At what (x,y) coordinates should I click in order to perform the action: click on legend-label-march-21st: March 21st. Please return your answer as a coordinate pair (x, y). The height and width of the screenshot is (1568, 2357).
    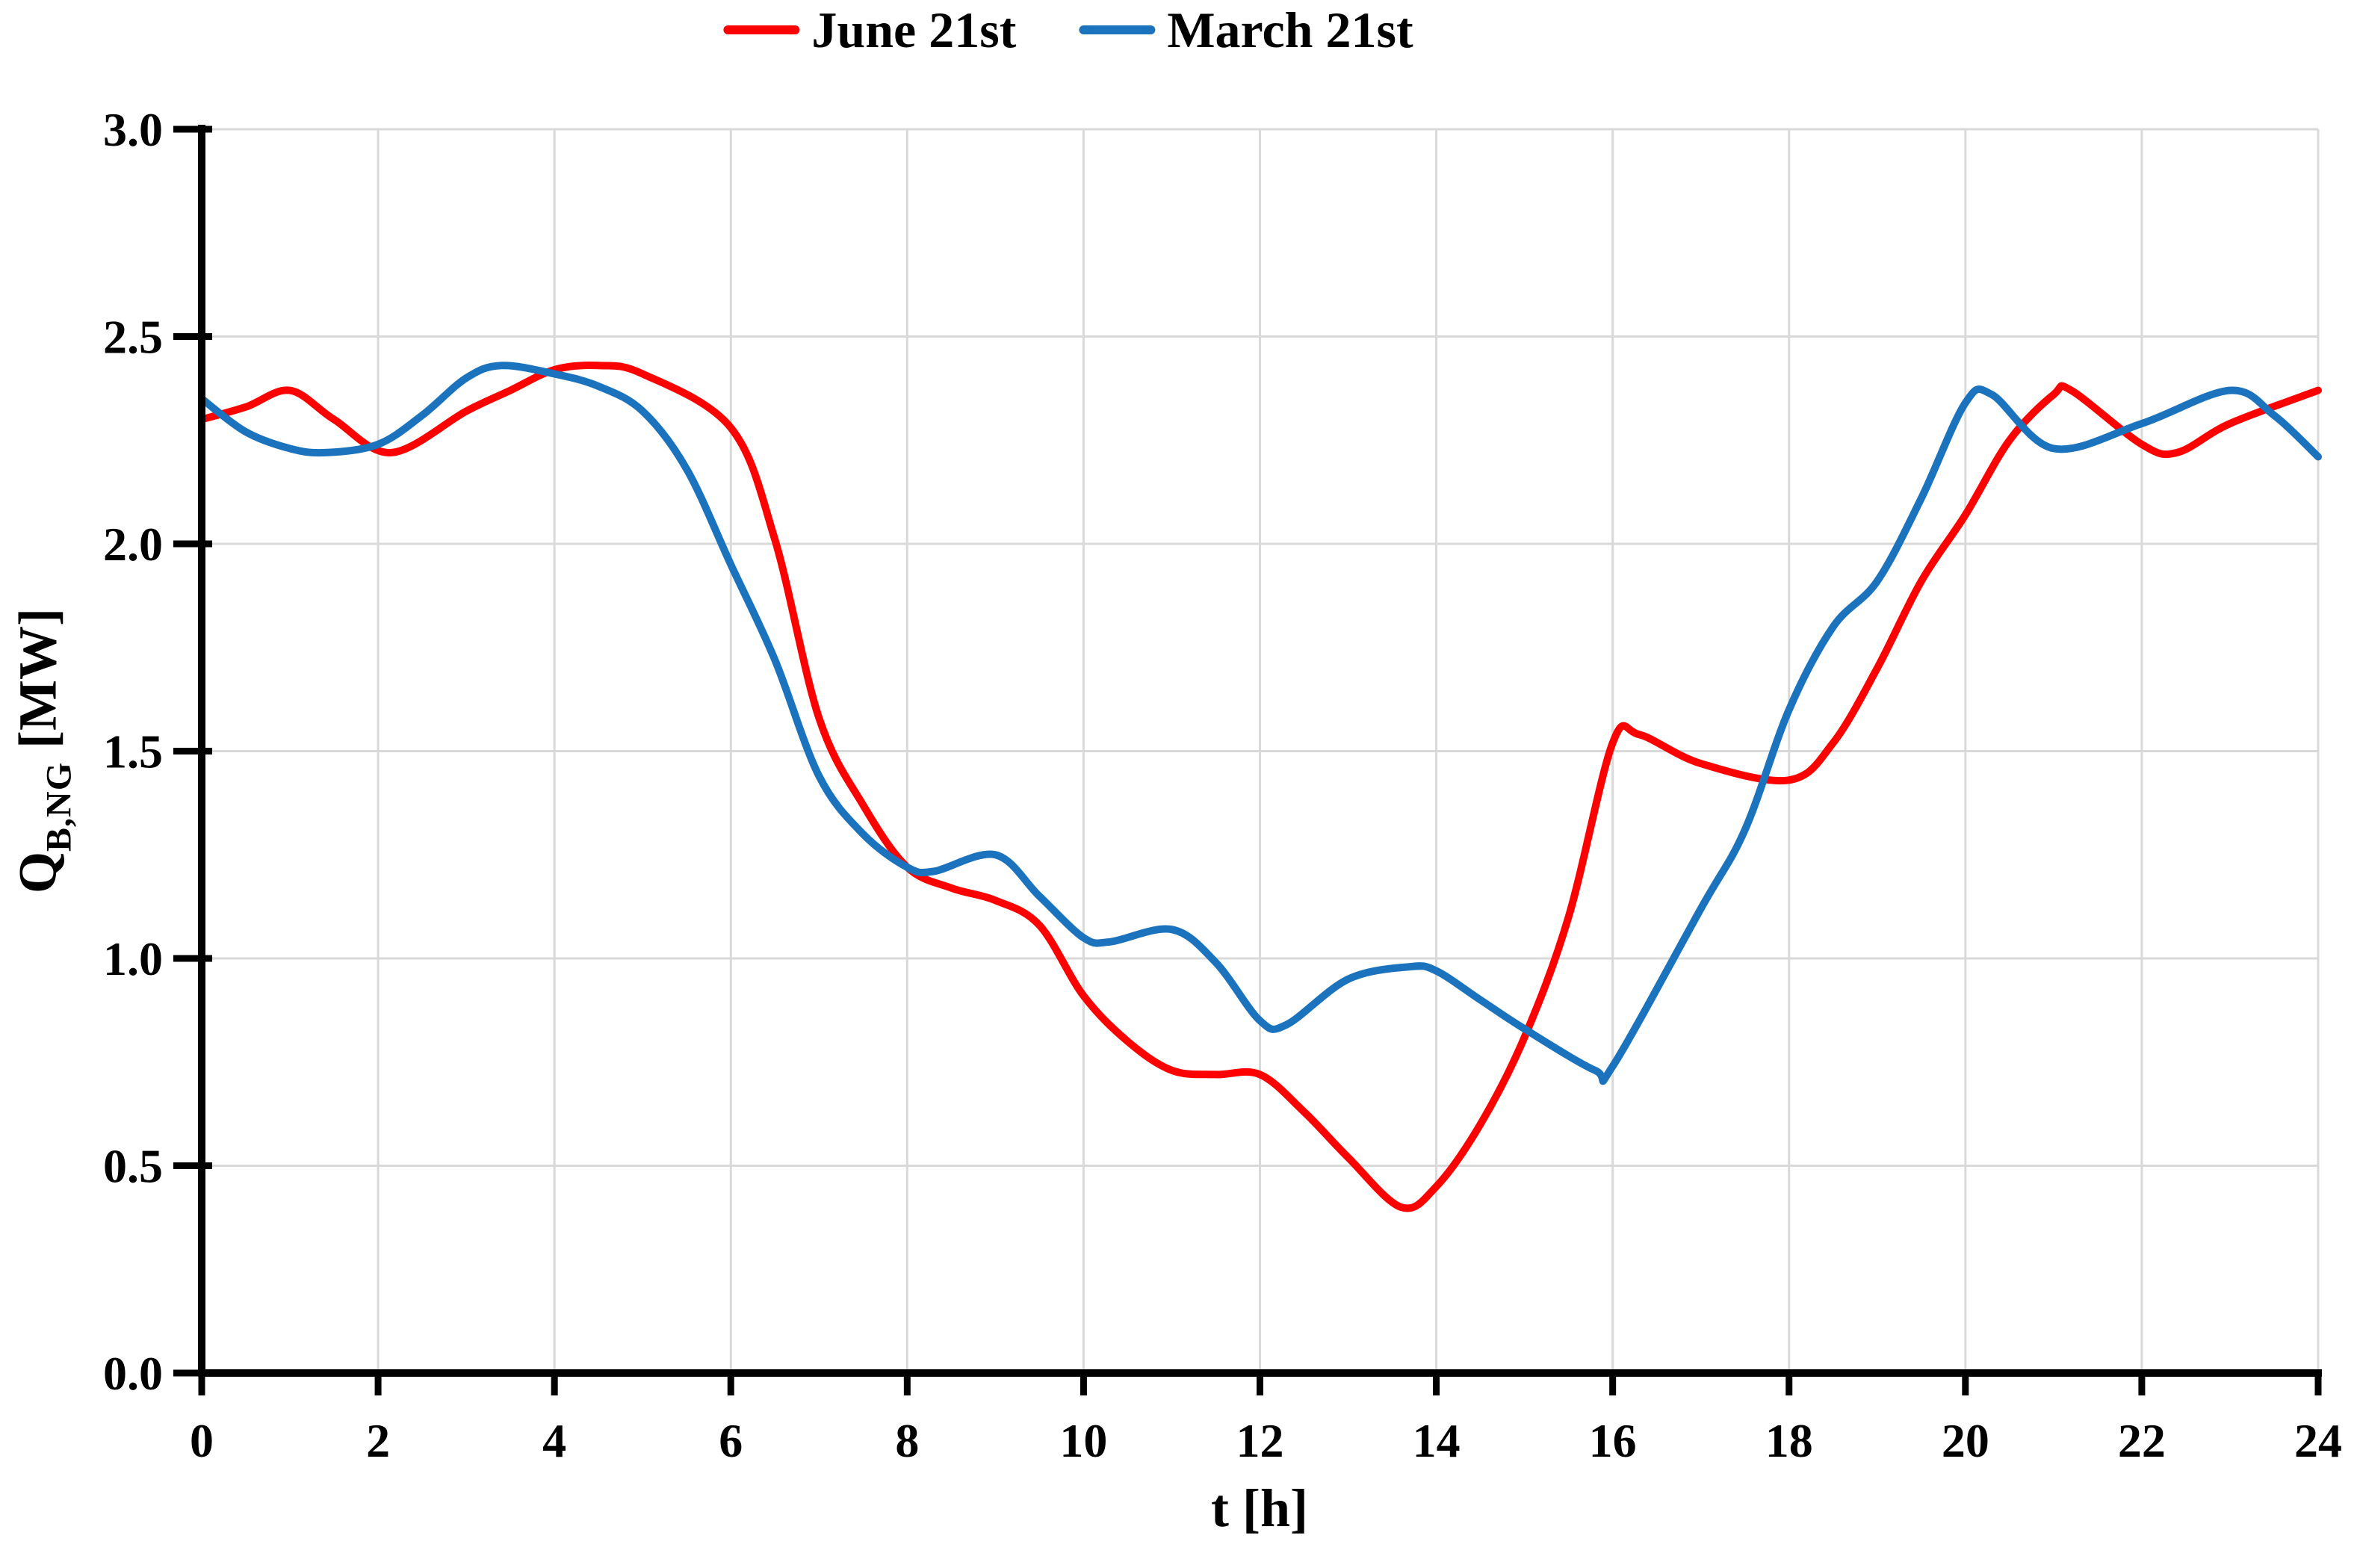
    Looking at the image, I should click on (1290, 29).